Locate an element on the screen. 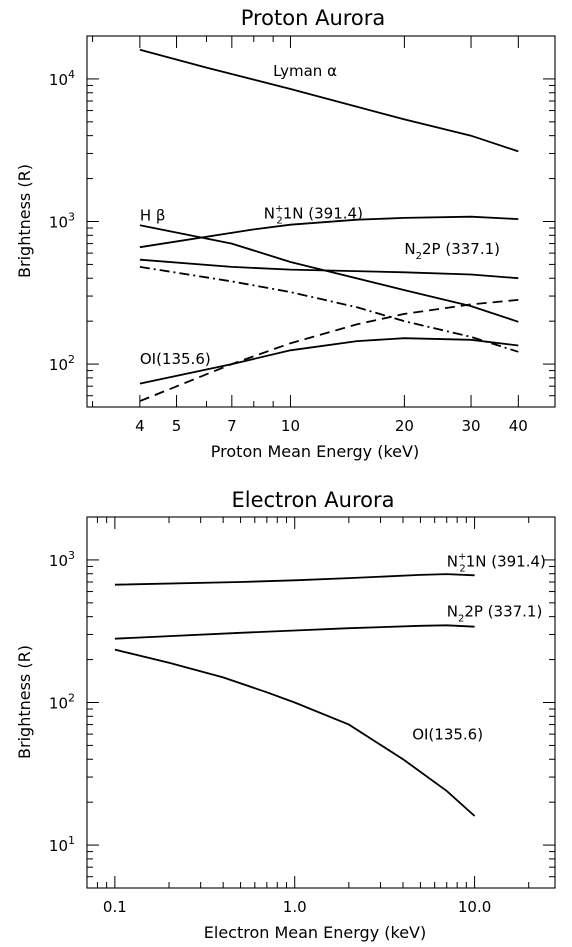 This screenshot has height=947, width=572. proton-series-hbeta-line is located at coordinates (329, 273).